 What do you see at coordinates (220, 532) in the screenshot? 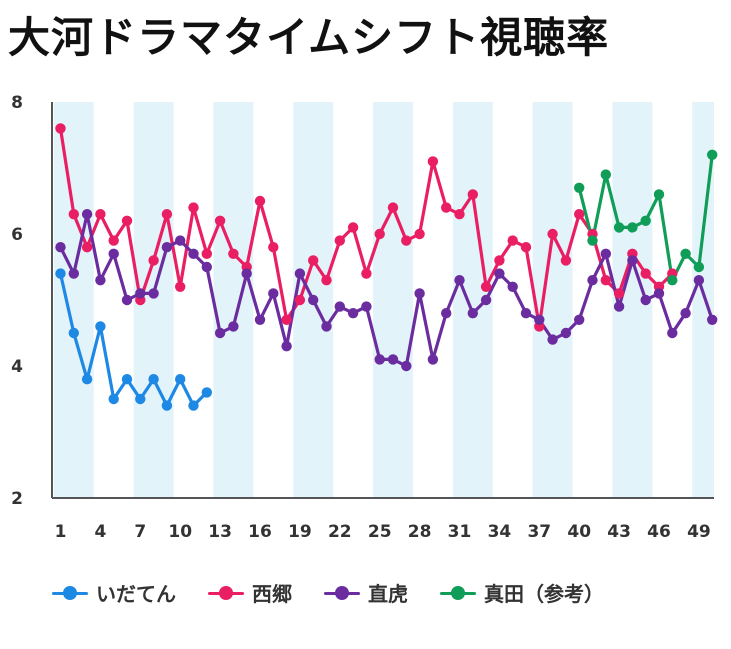
I see `x-tick-label: 13` at bounding box center [220, 532].